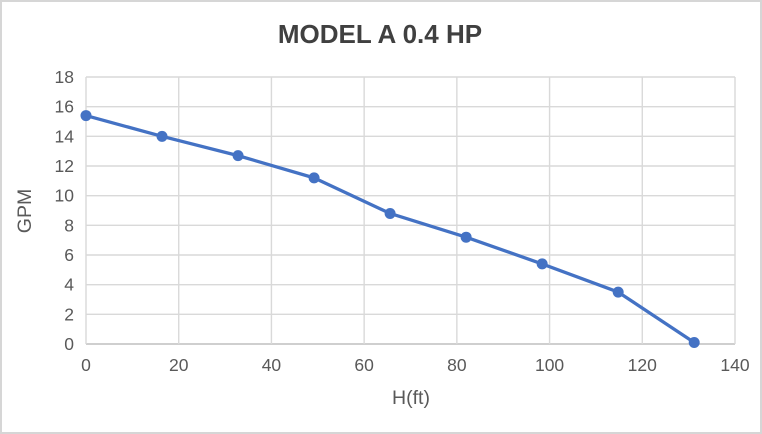  I want to click on y-tick-label: 4, so click(69, 285).